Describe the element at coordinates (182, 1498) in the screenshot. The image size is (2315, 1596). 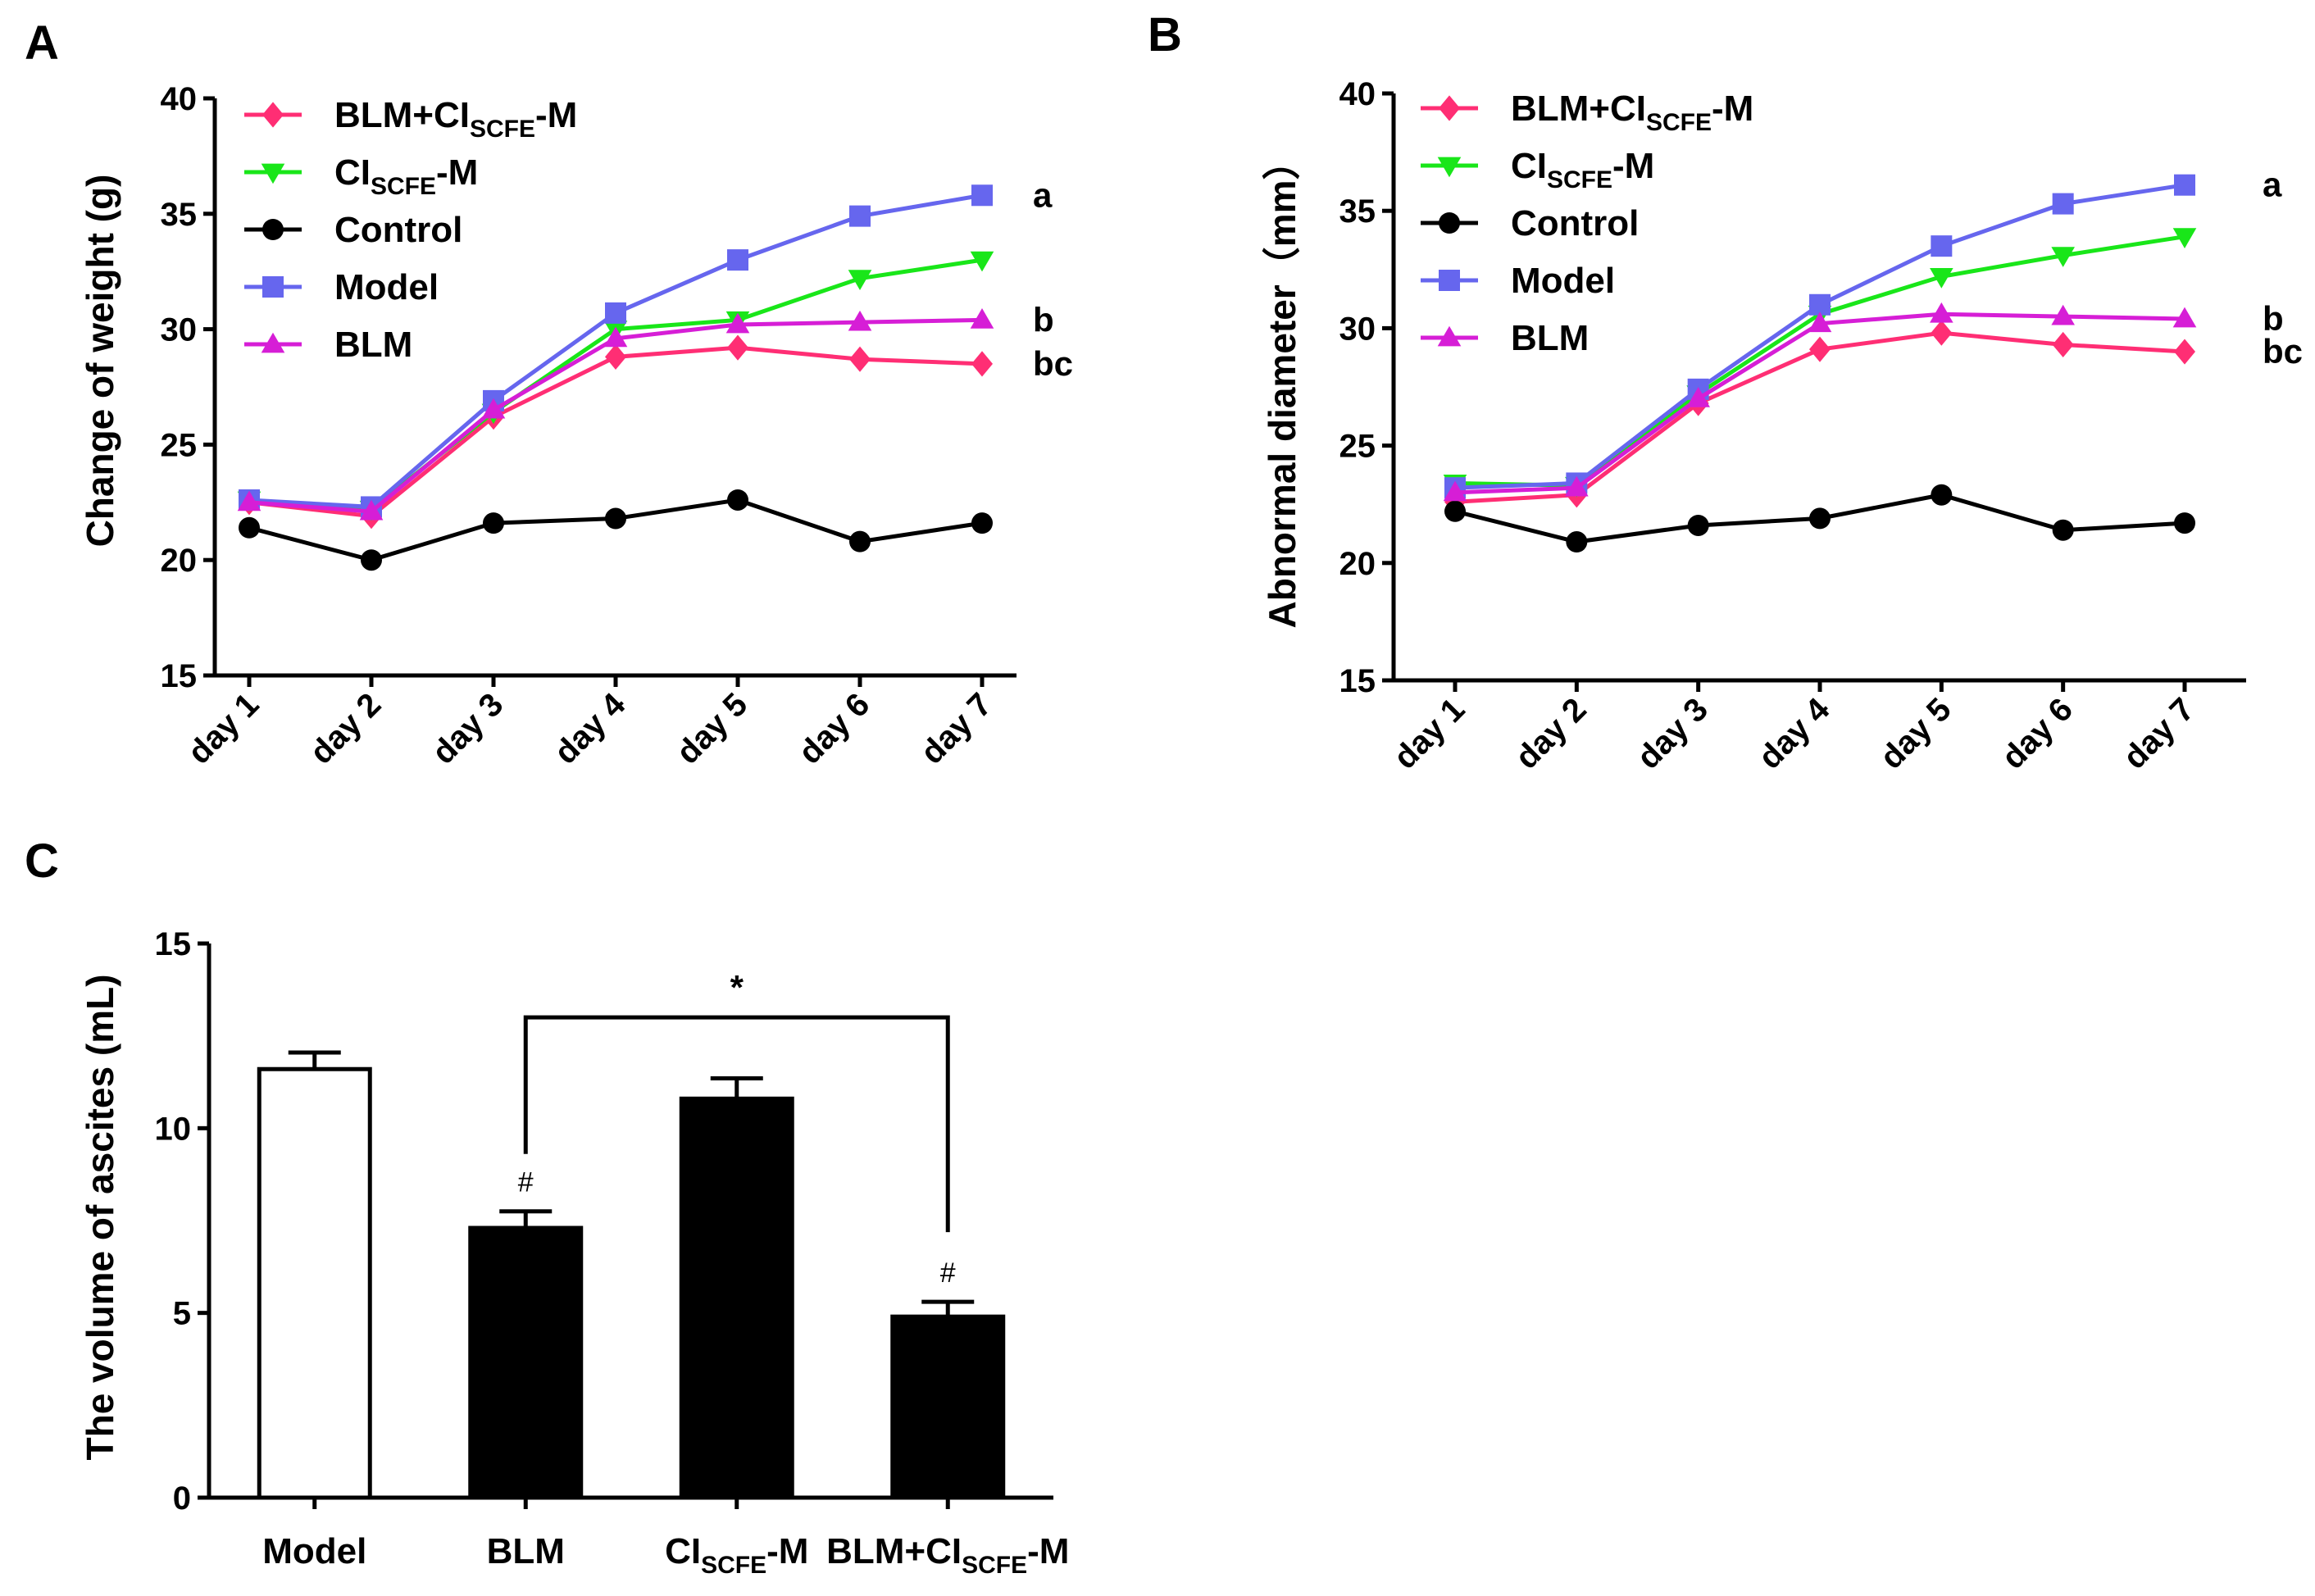
I see `y-tick-label: 0` at that location.